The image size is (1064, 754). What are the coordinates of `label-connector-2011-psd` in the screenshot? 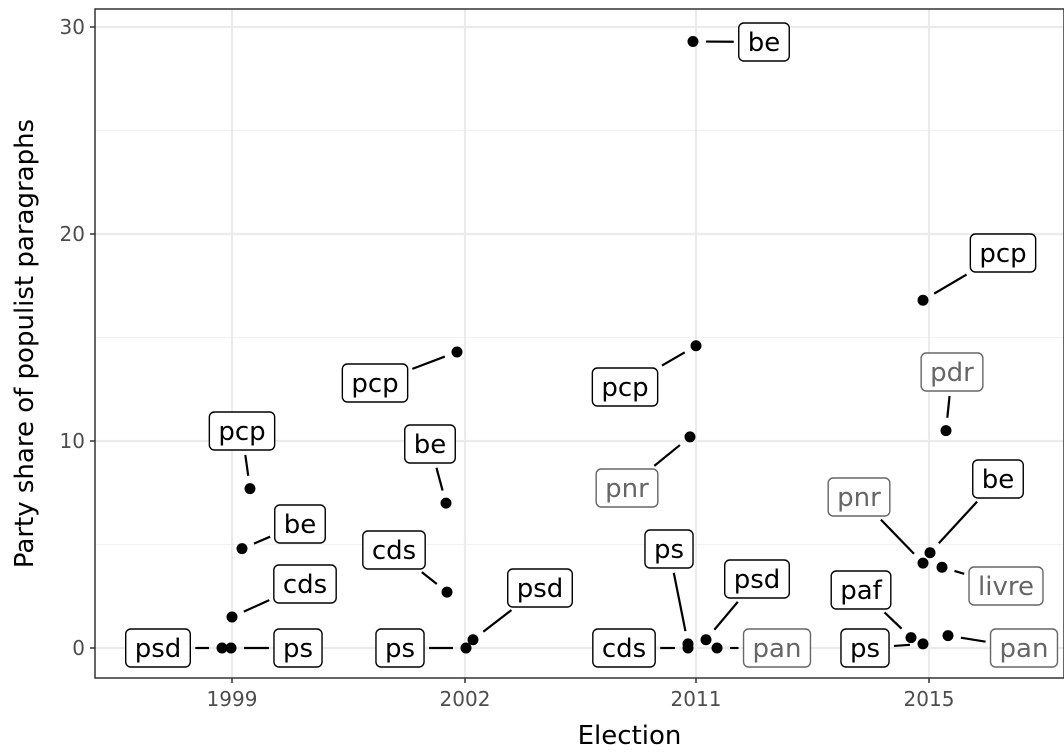 It's located at (726, 616).